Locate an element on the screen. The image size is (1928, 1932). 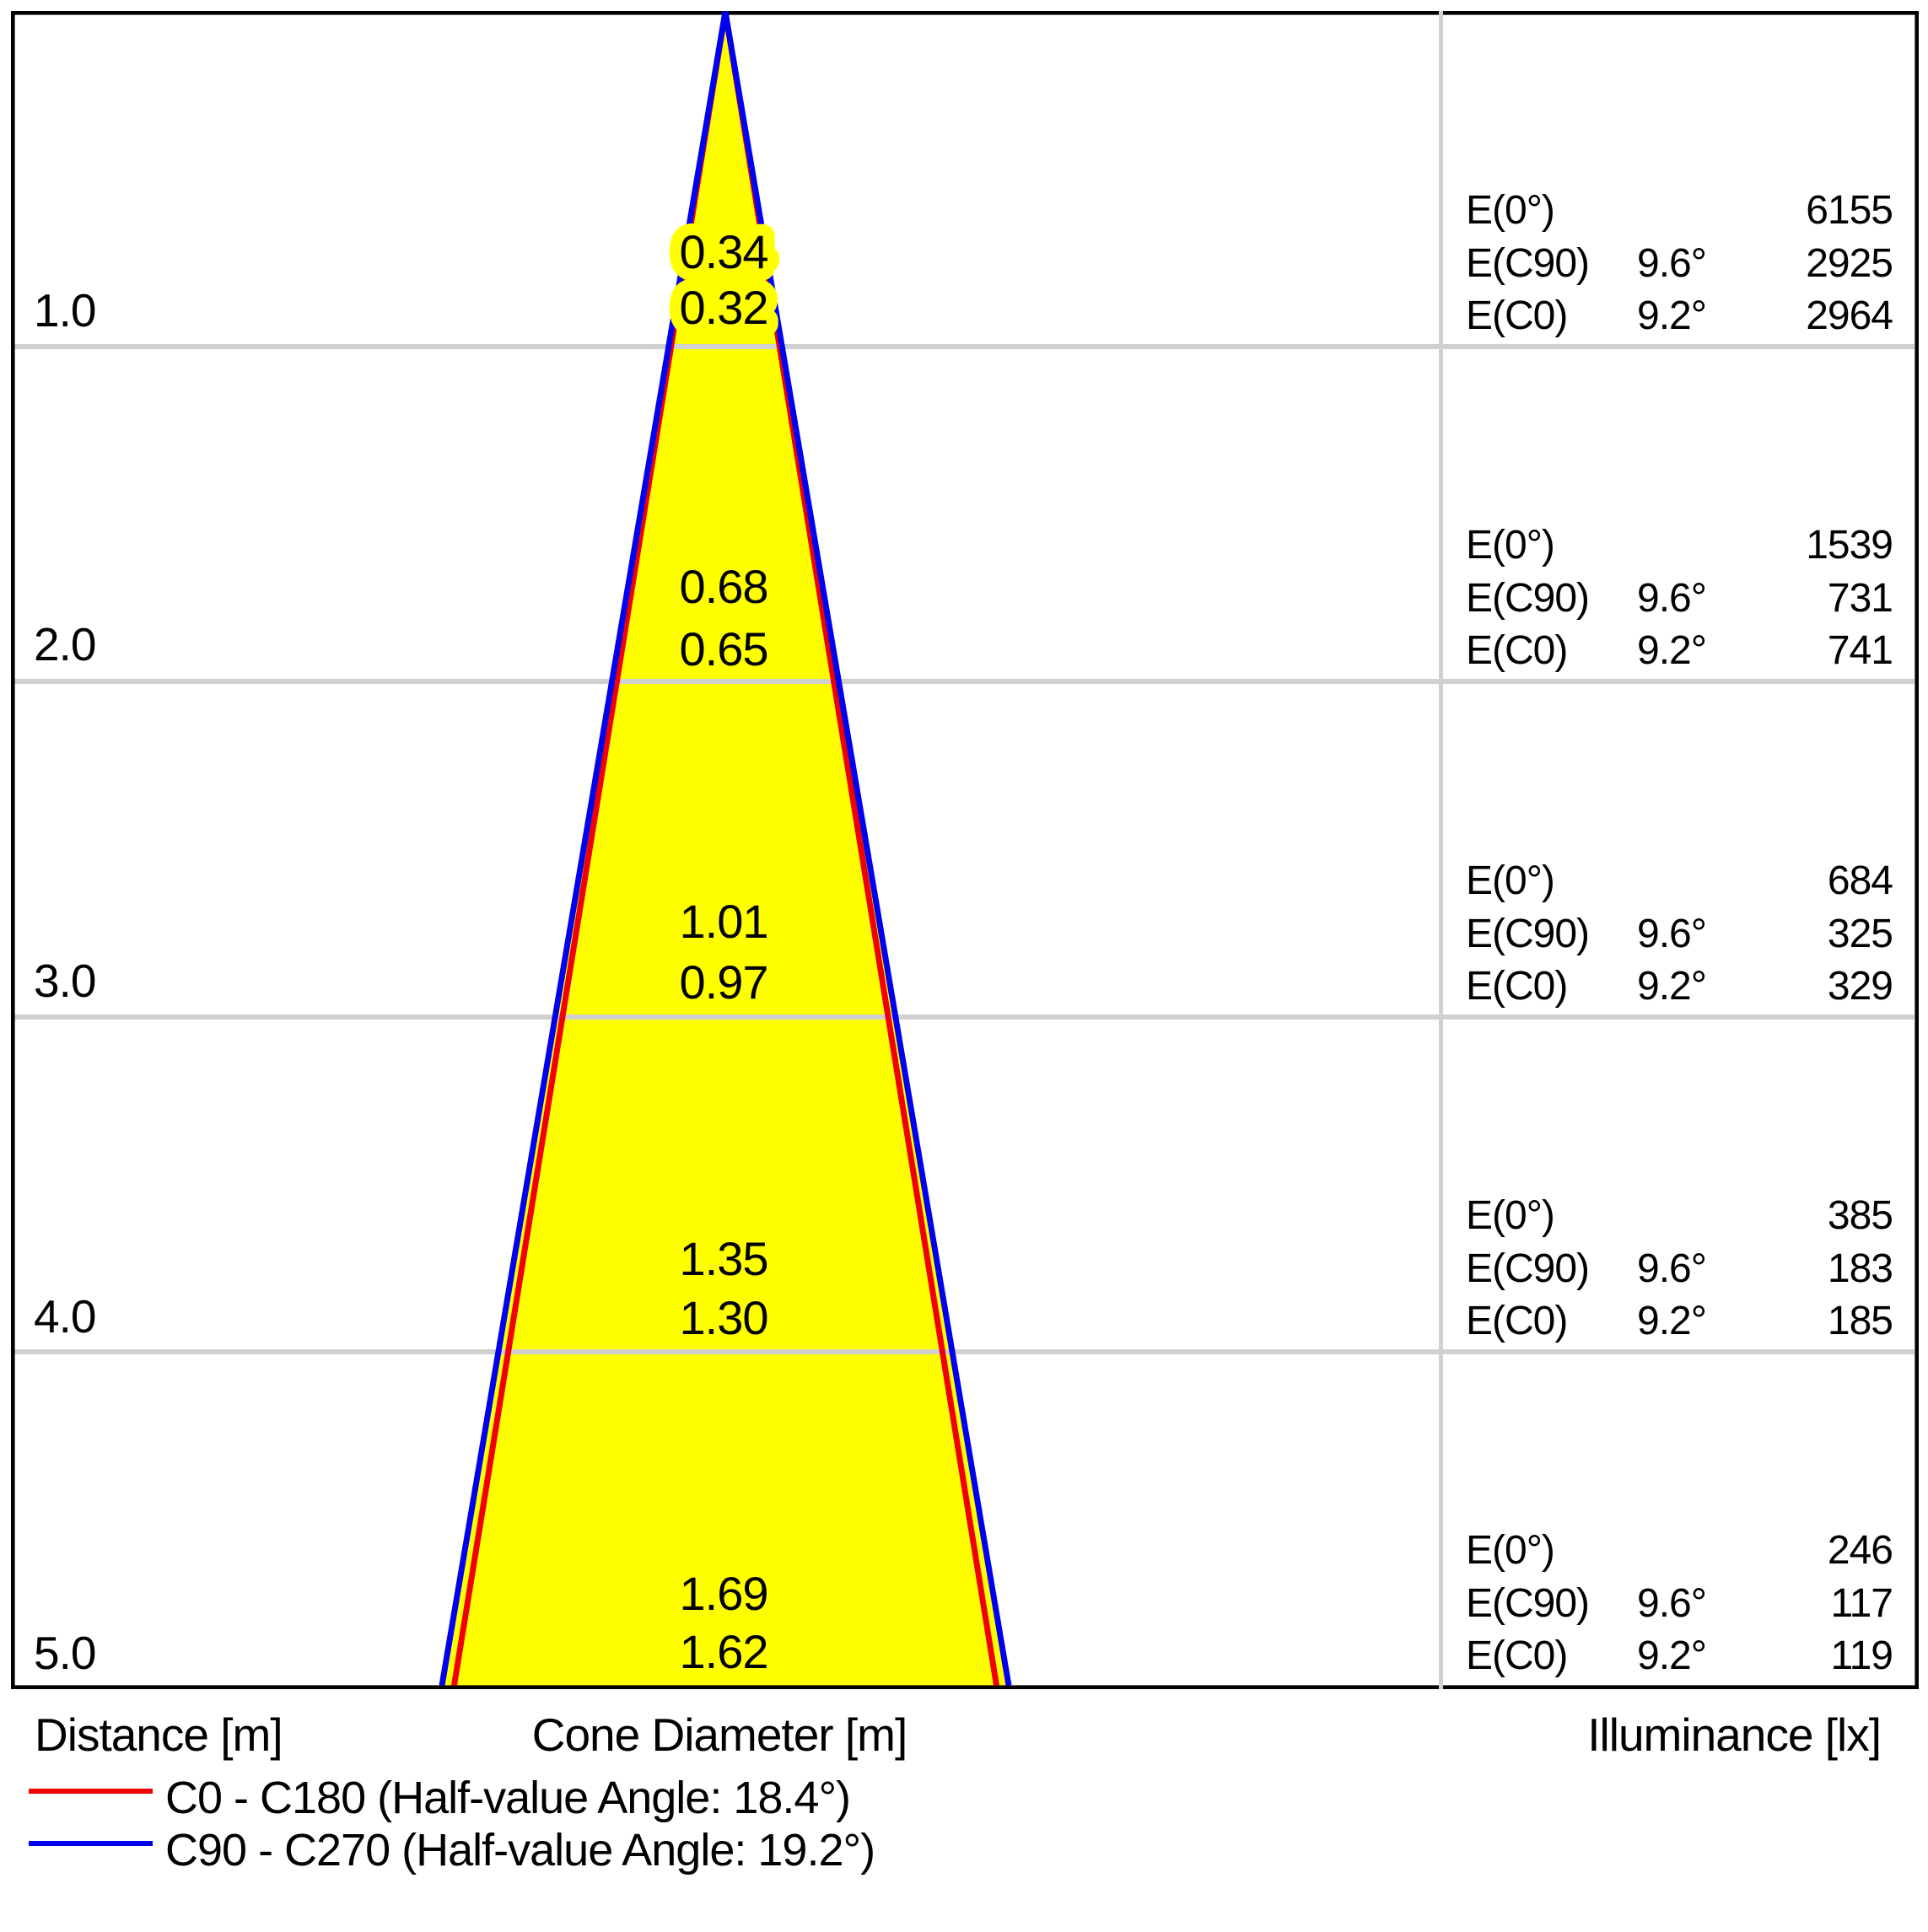
svg-text: 1.69 is located at coordinates (724, 1593).